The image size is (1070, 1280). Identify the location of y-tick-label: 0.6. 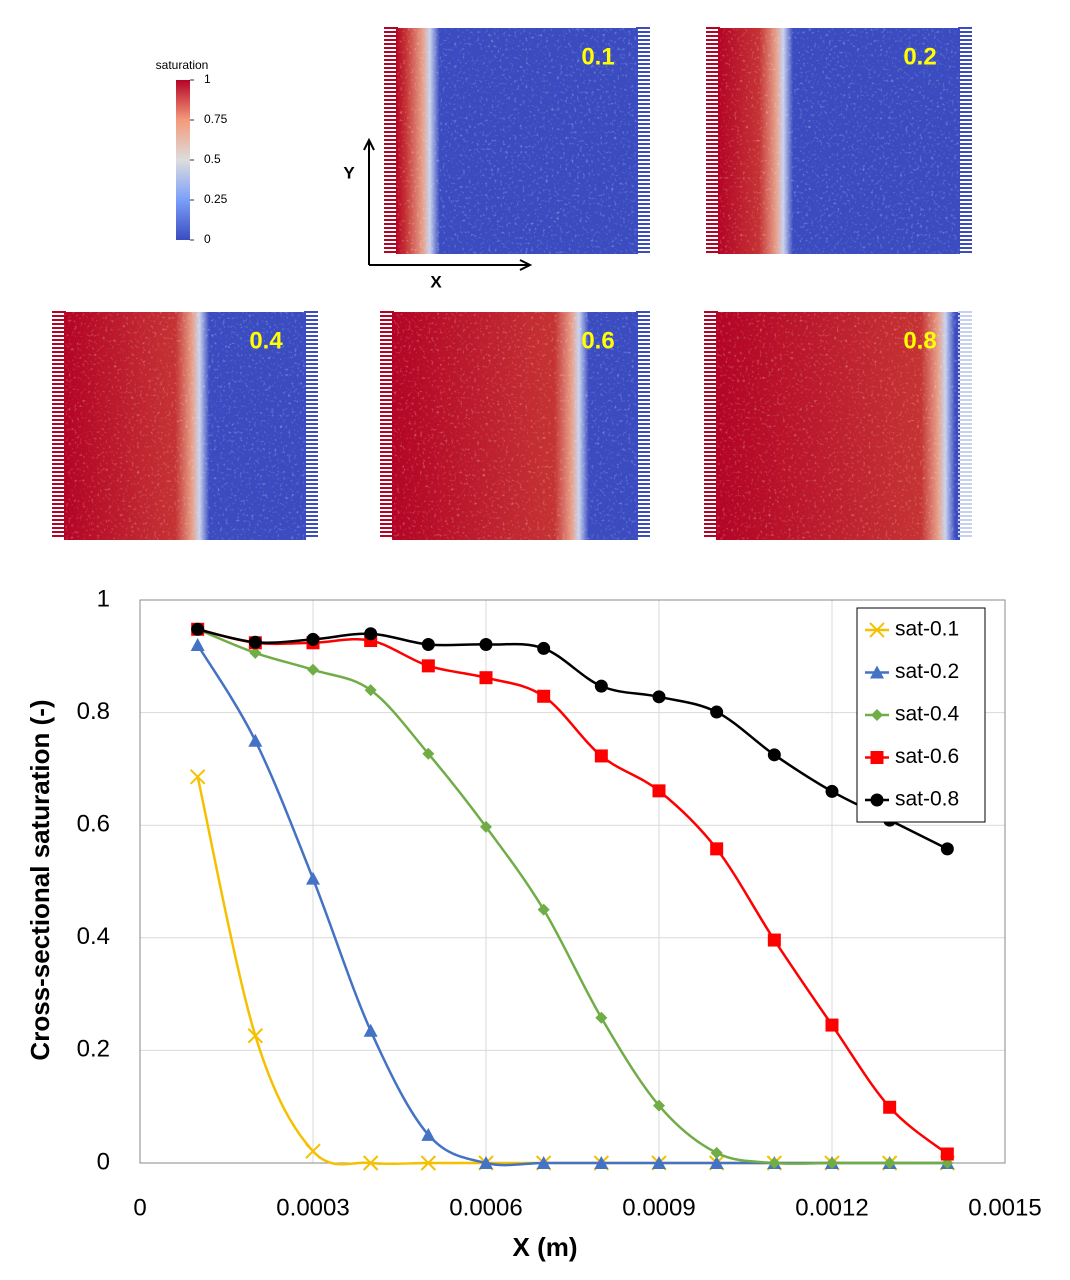
(93, 824).